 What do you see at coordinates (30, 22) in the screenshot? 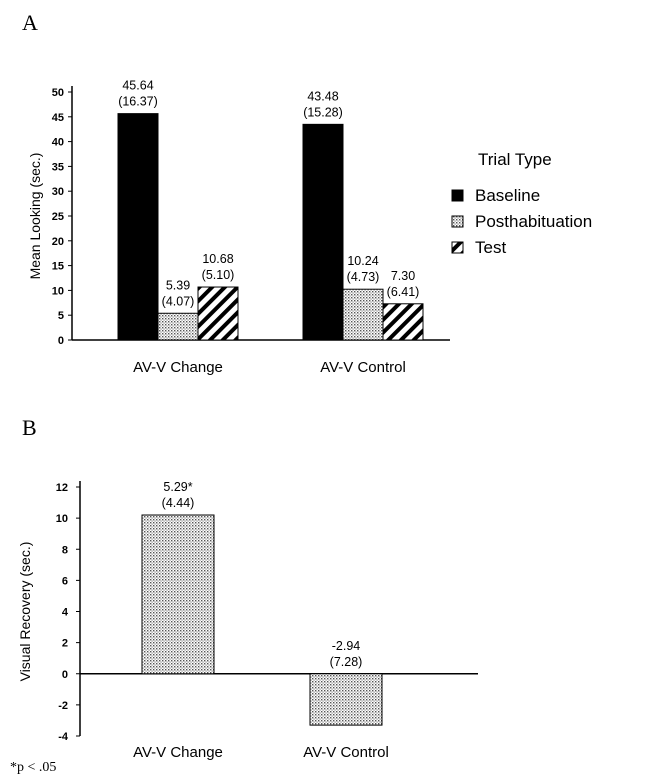
I see `panel-a-letter: A` at bounding box center [30, 22].